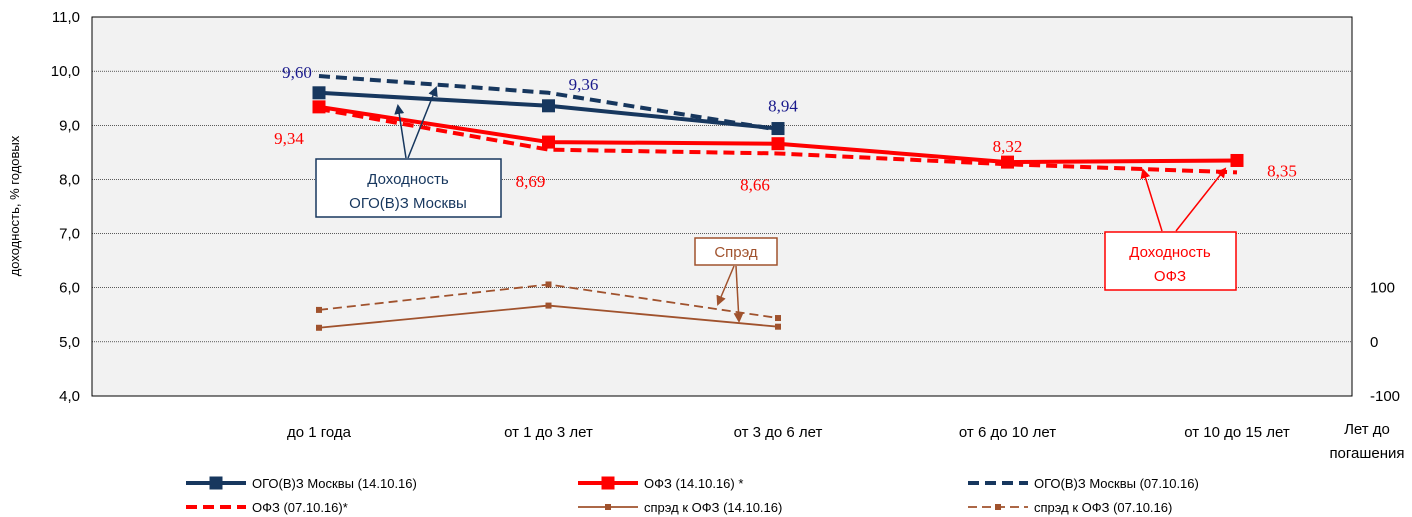 The height and width of the screenshot is (517, 1412). Describe the element at coordinates (319, 432) in the screenshot. I see `x-category-label: до 1 года` at that location.